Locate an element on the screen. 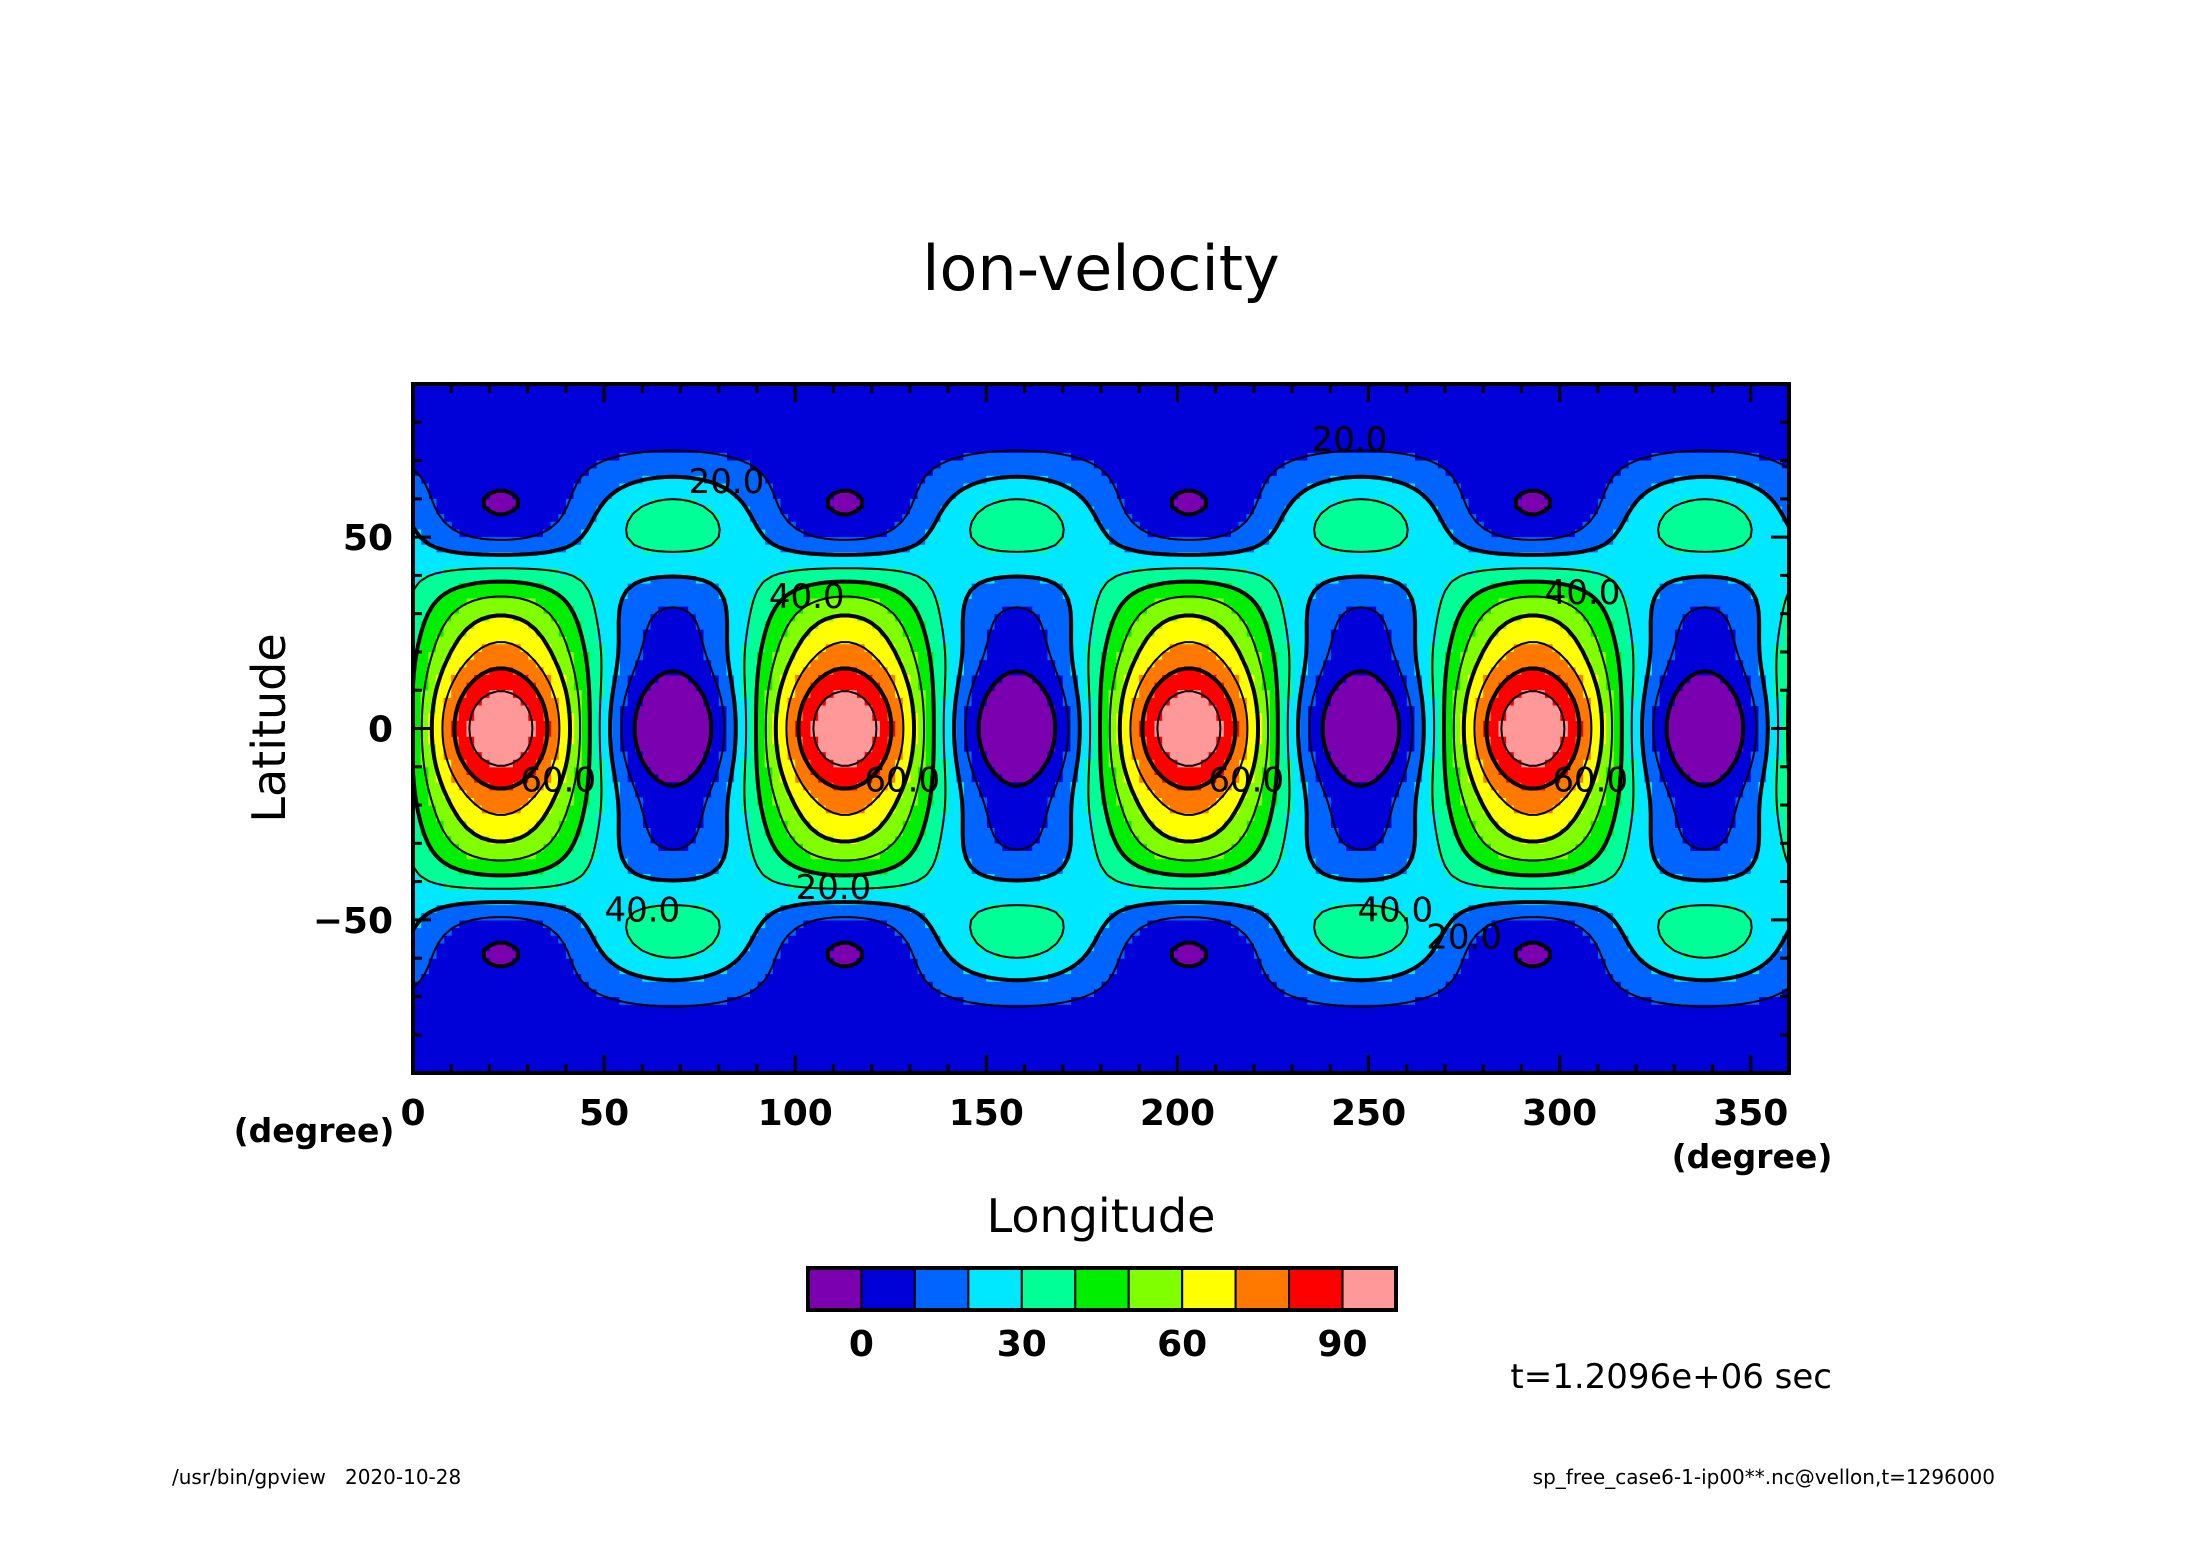  time-label: t=1.2096e+06 sec is located at coordinates (1671, 1377).